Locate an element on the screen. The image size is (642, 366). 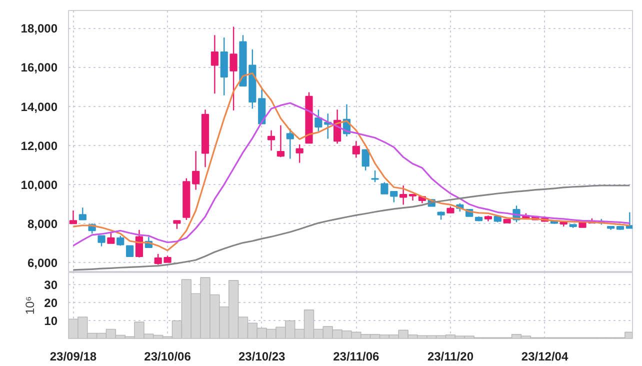
y-tick-label: 12,000 is located at coordinates (39, 145).